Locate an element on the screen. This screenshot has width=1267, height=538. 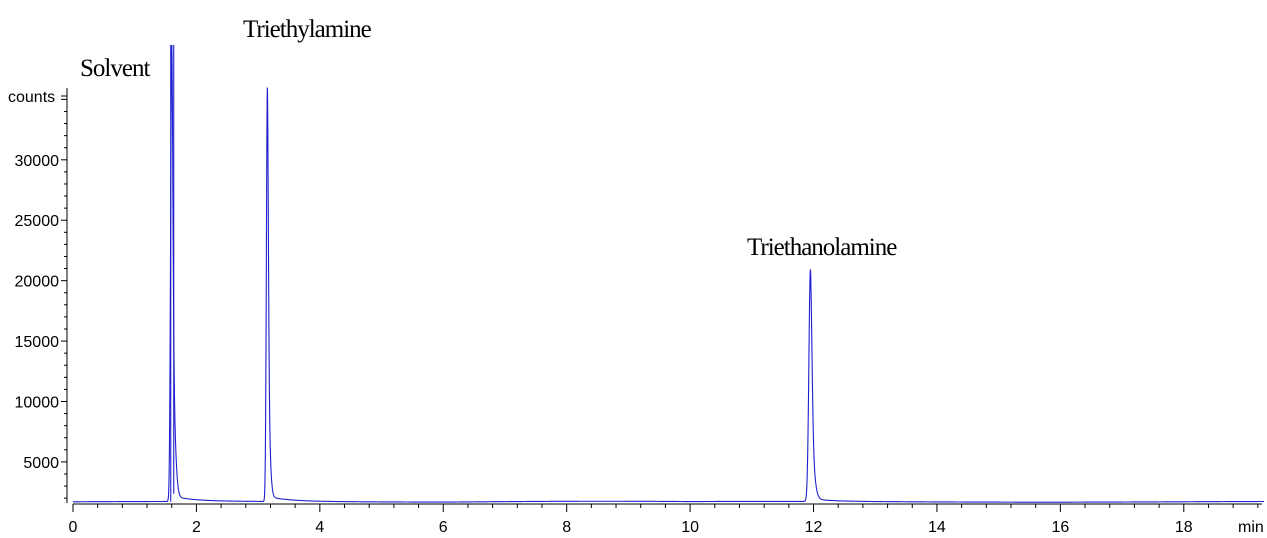
x-tick-label: 0 is located at coordinates (73, 527).